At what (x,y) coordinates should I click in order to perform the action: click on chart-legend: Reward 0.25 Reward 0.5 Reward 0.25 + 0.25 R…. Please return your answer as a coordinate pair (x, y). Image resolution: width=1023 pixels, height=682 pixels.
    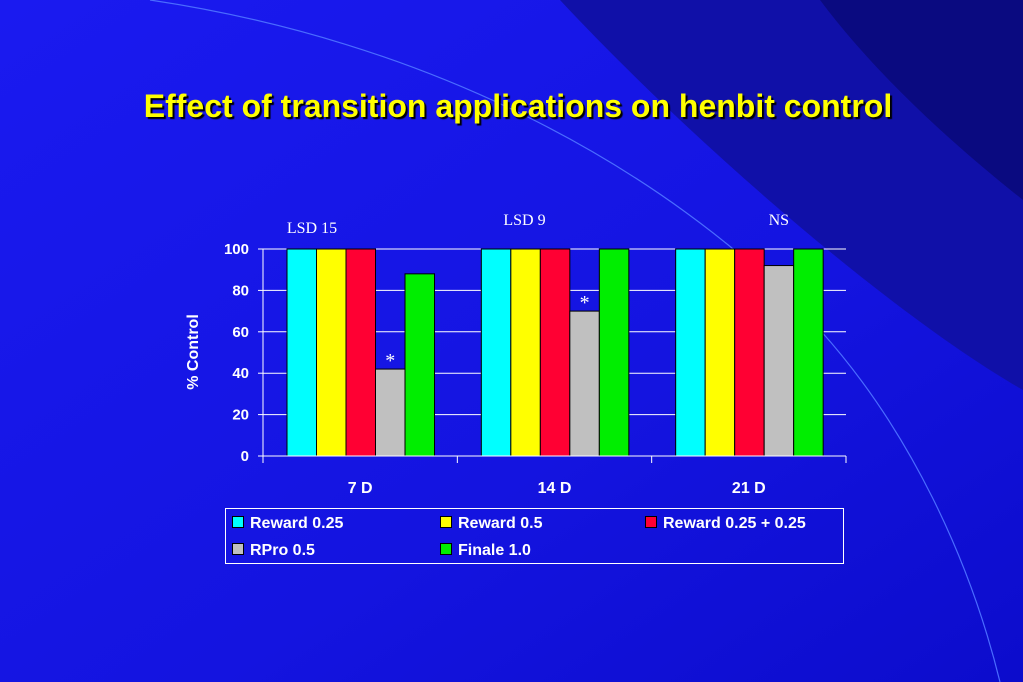
    Looking at the image, I should click on (534, 536).